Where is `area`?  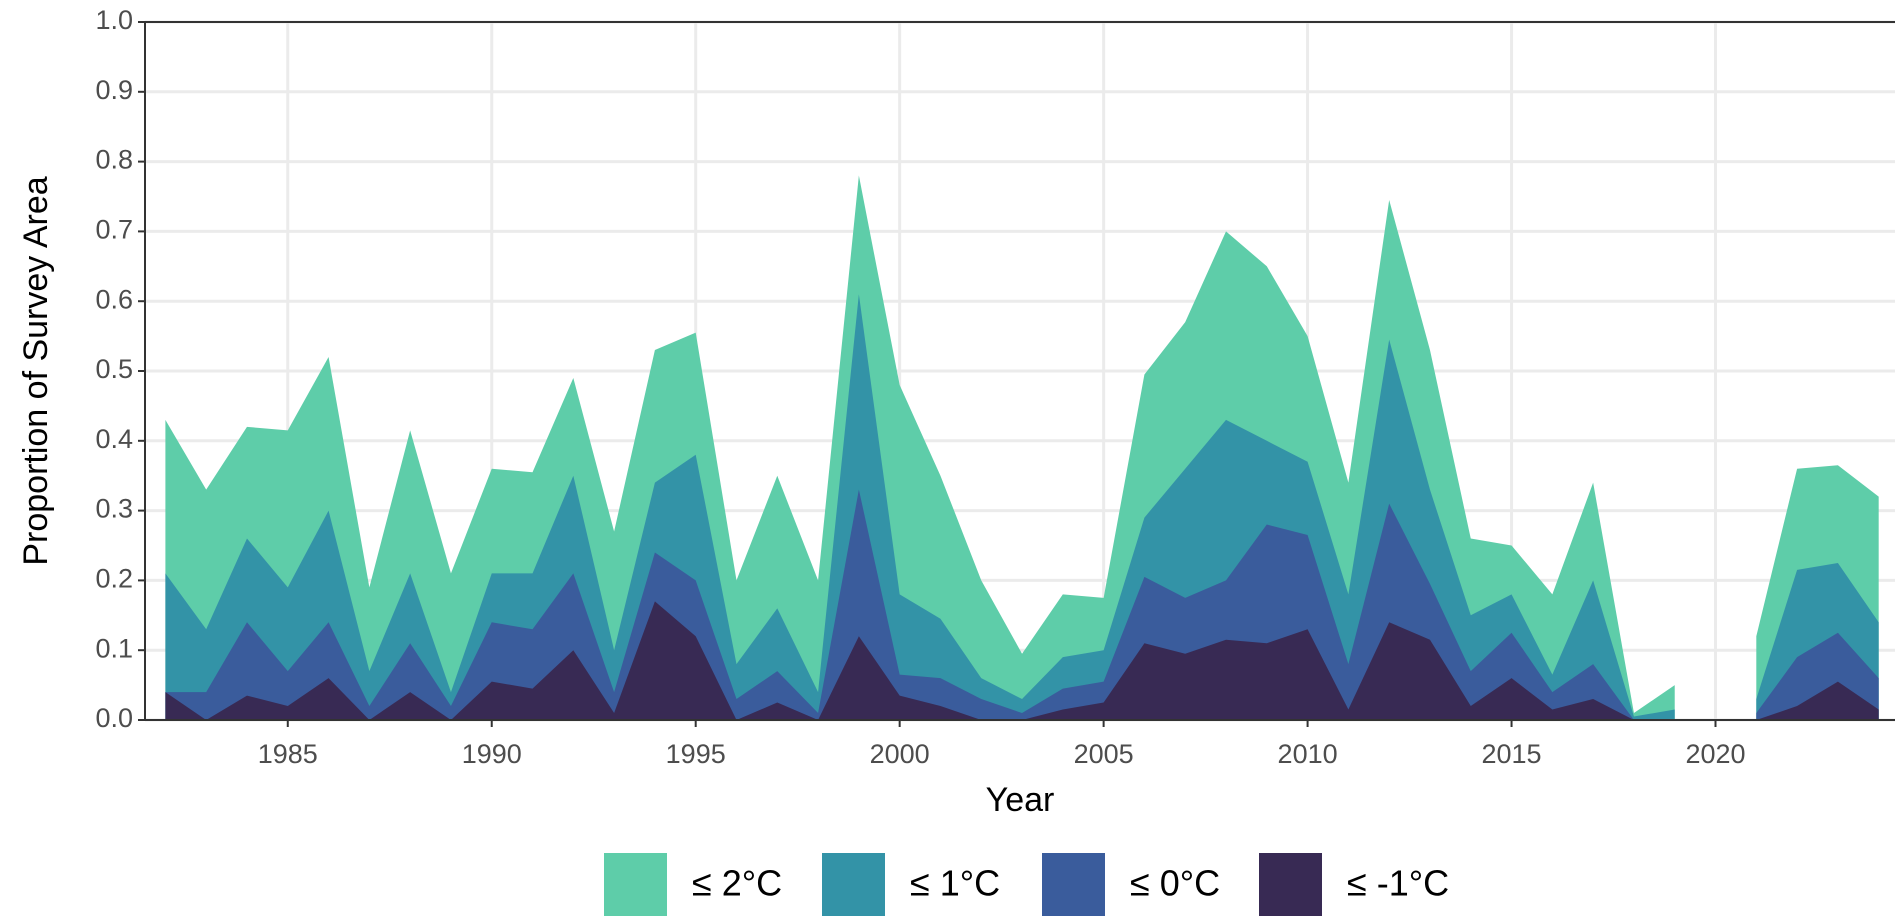
area is located at coordinates (1022, 660).